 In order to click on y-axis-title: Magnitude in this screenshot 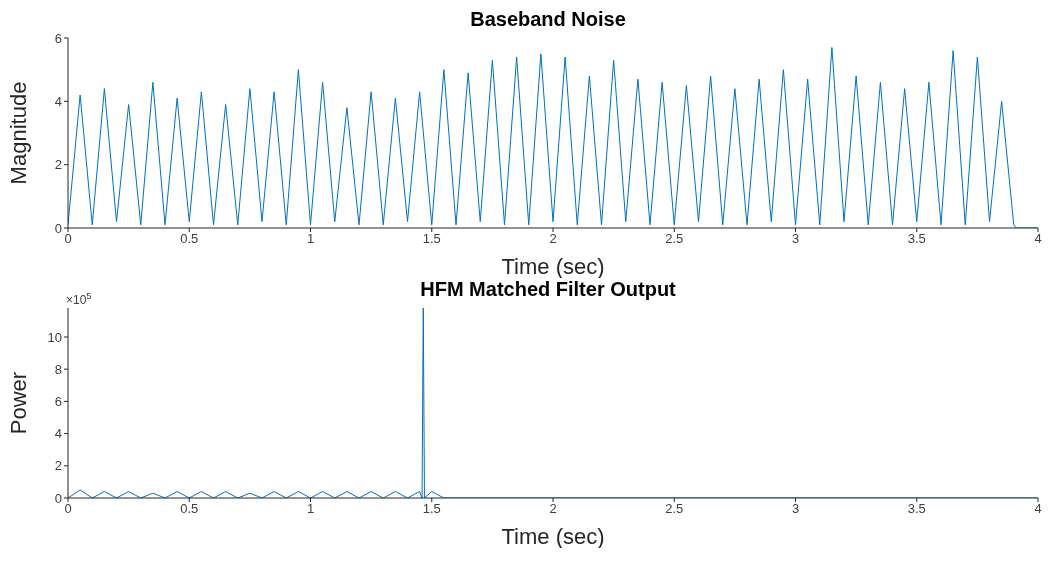, I will do `click(18, 133)`.